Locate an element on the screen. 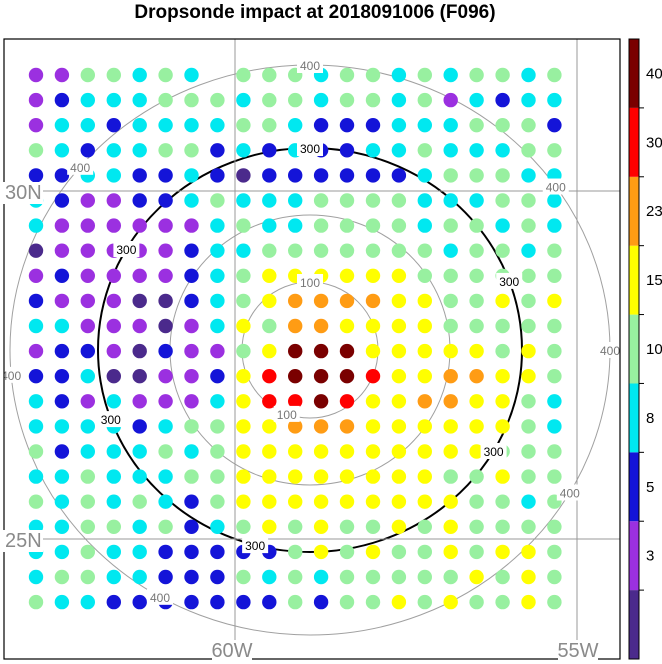  chart-title: Dropsonde impact at 2018091006 (F096) is located at coordinates (315, 12).